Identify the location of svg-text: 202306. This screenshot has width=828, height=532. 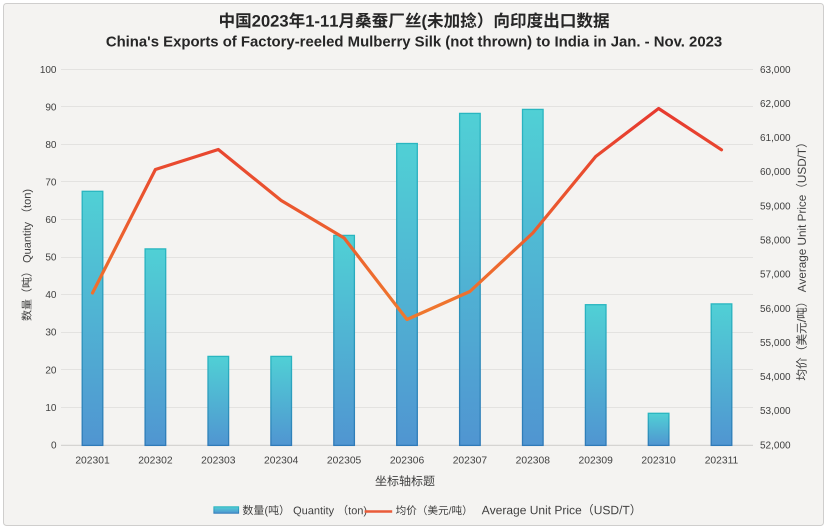
(407, 461).